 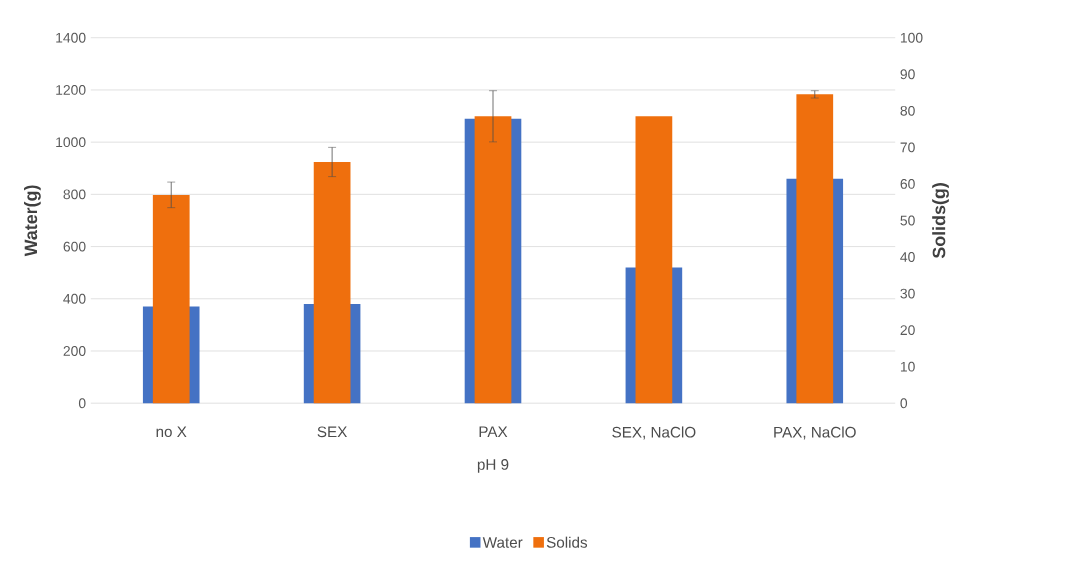 I want to click on x-tick-label: PAX, NaClO, so click(x=815, y=433).